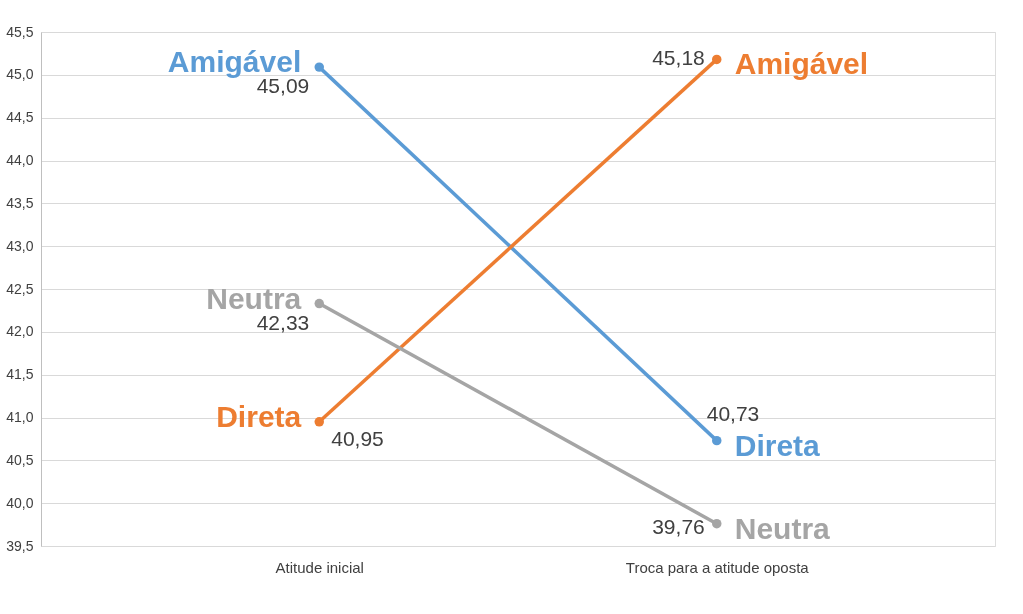 This screenshot has height=614, width=1023. What do you see at coordinates (20, 74) in the screenshot?
I see `y-tick-label: 45,0` at bounding box center [20, 74].